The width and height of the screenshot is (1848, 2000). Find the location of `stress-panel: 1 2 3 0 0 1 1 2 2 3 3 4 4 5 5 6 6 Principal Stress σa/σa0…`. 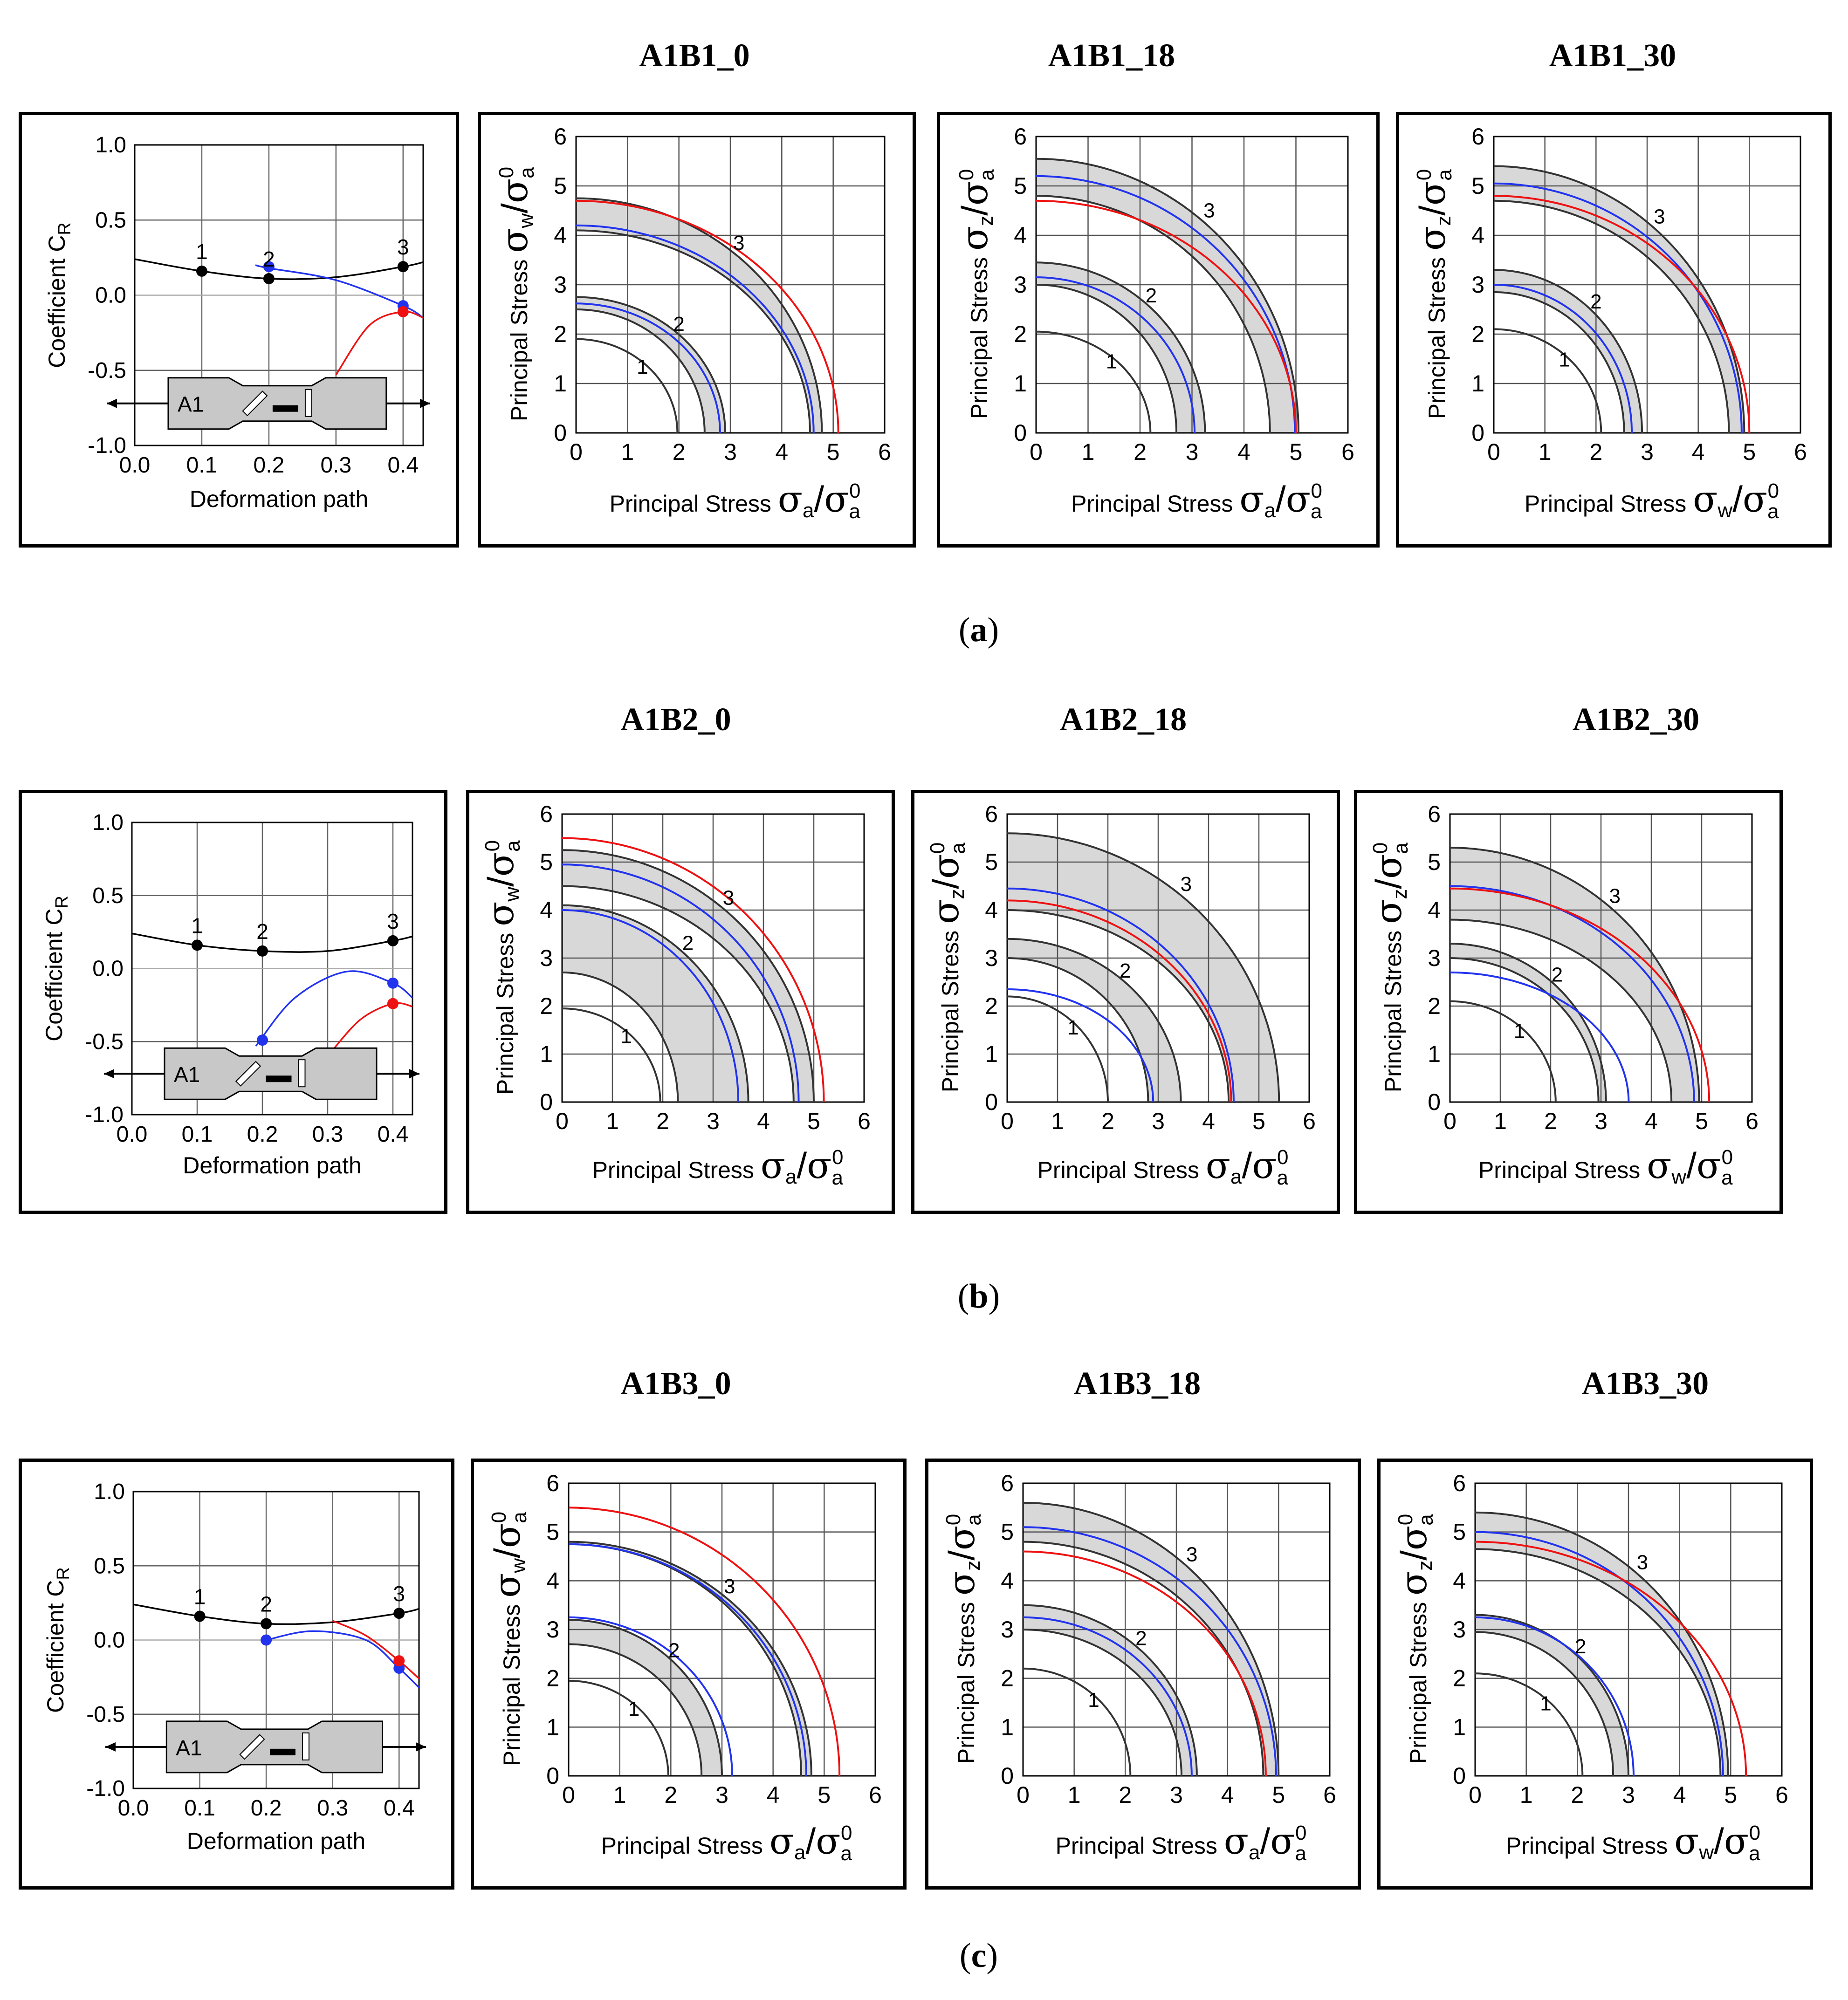

stress-panel: 1 2 3 0 0 1 1 2 2 3 3 4 4 5 5 6 6 Principal Stress σa/σa0… is located at coordinates (697, 330).